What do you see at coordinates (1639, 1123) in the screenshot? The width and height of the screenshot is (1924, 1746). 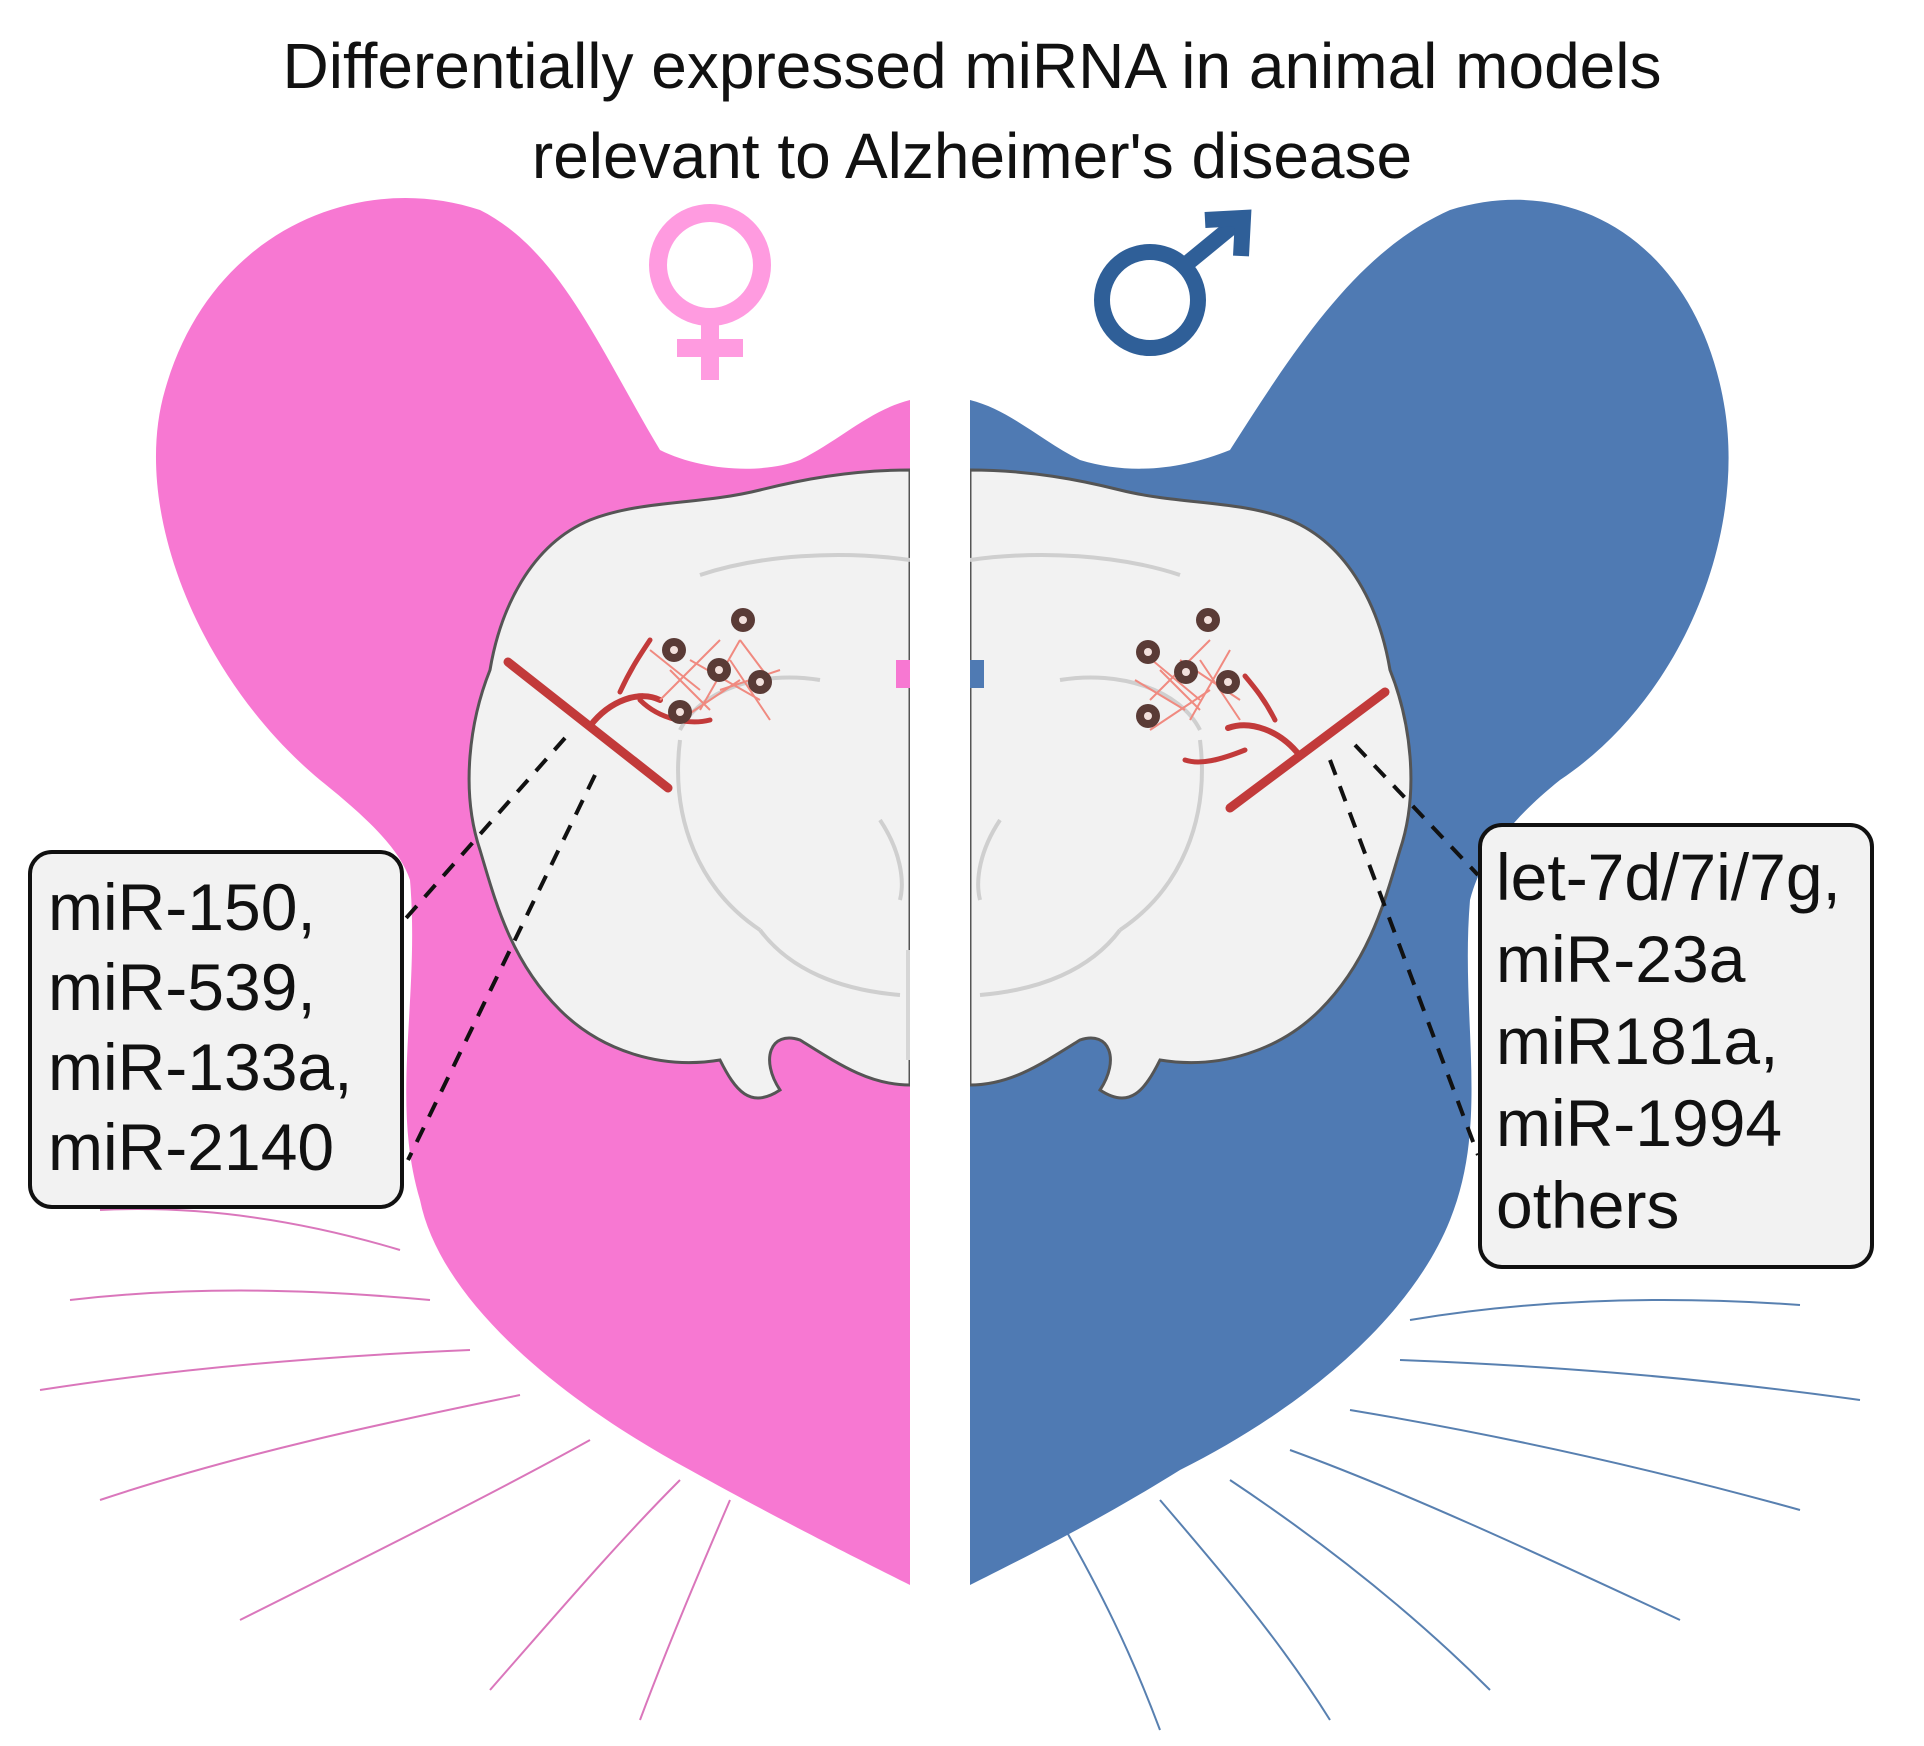 I see `male-mirna-4: miR-1994` at bounding box center [1639, 1123].